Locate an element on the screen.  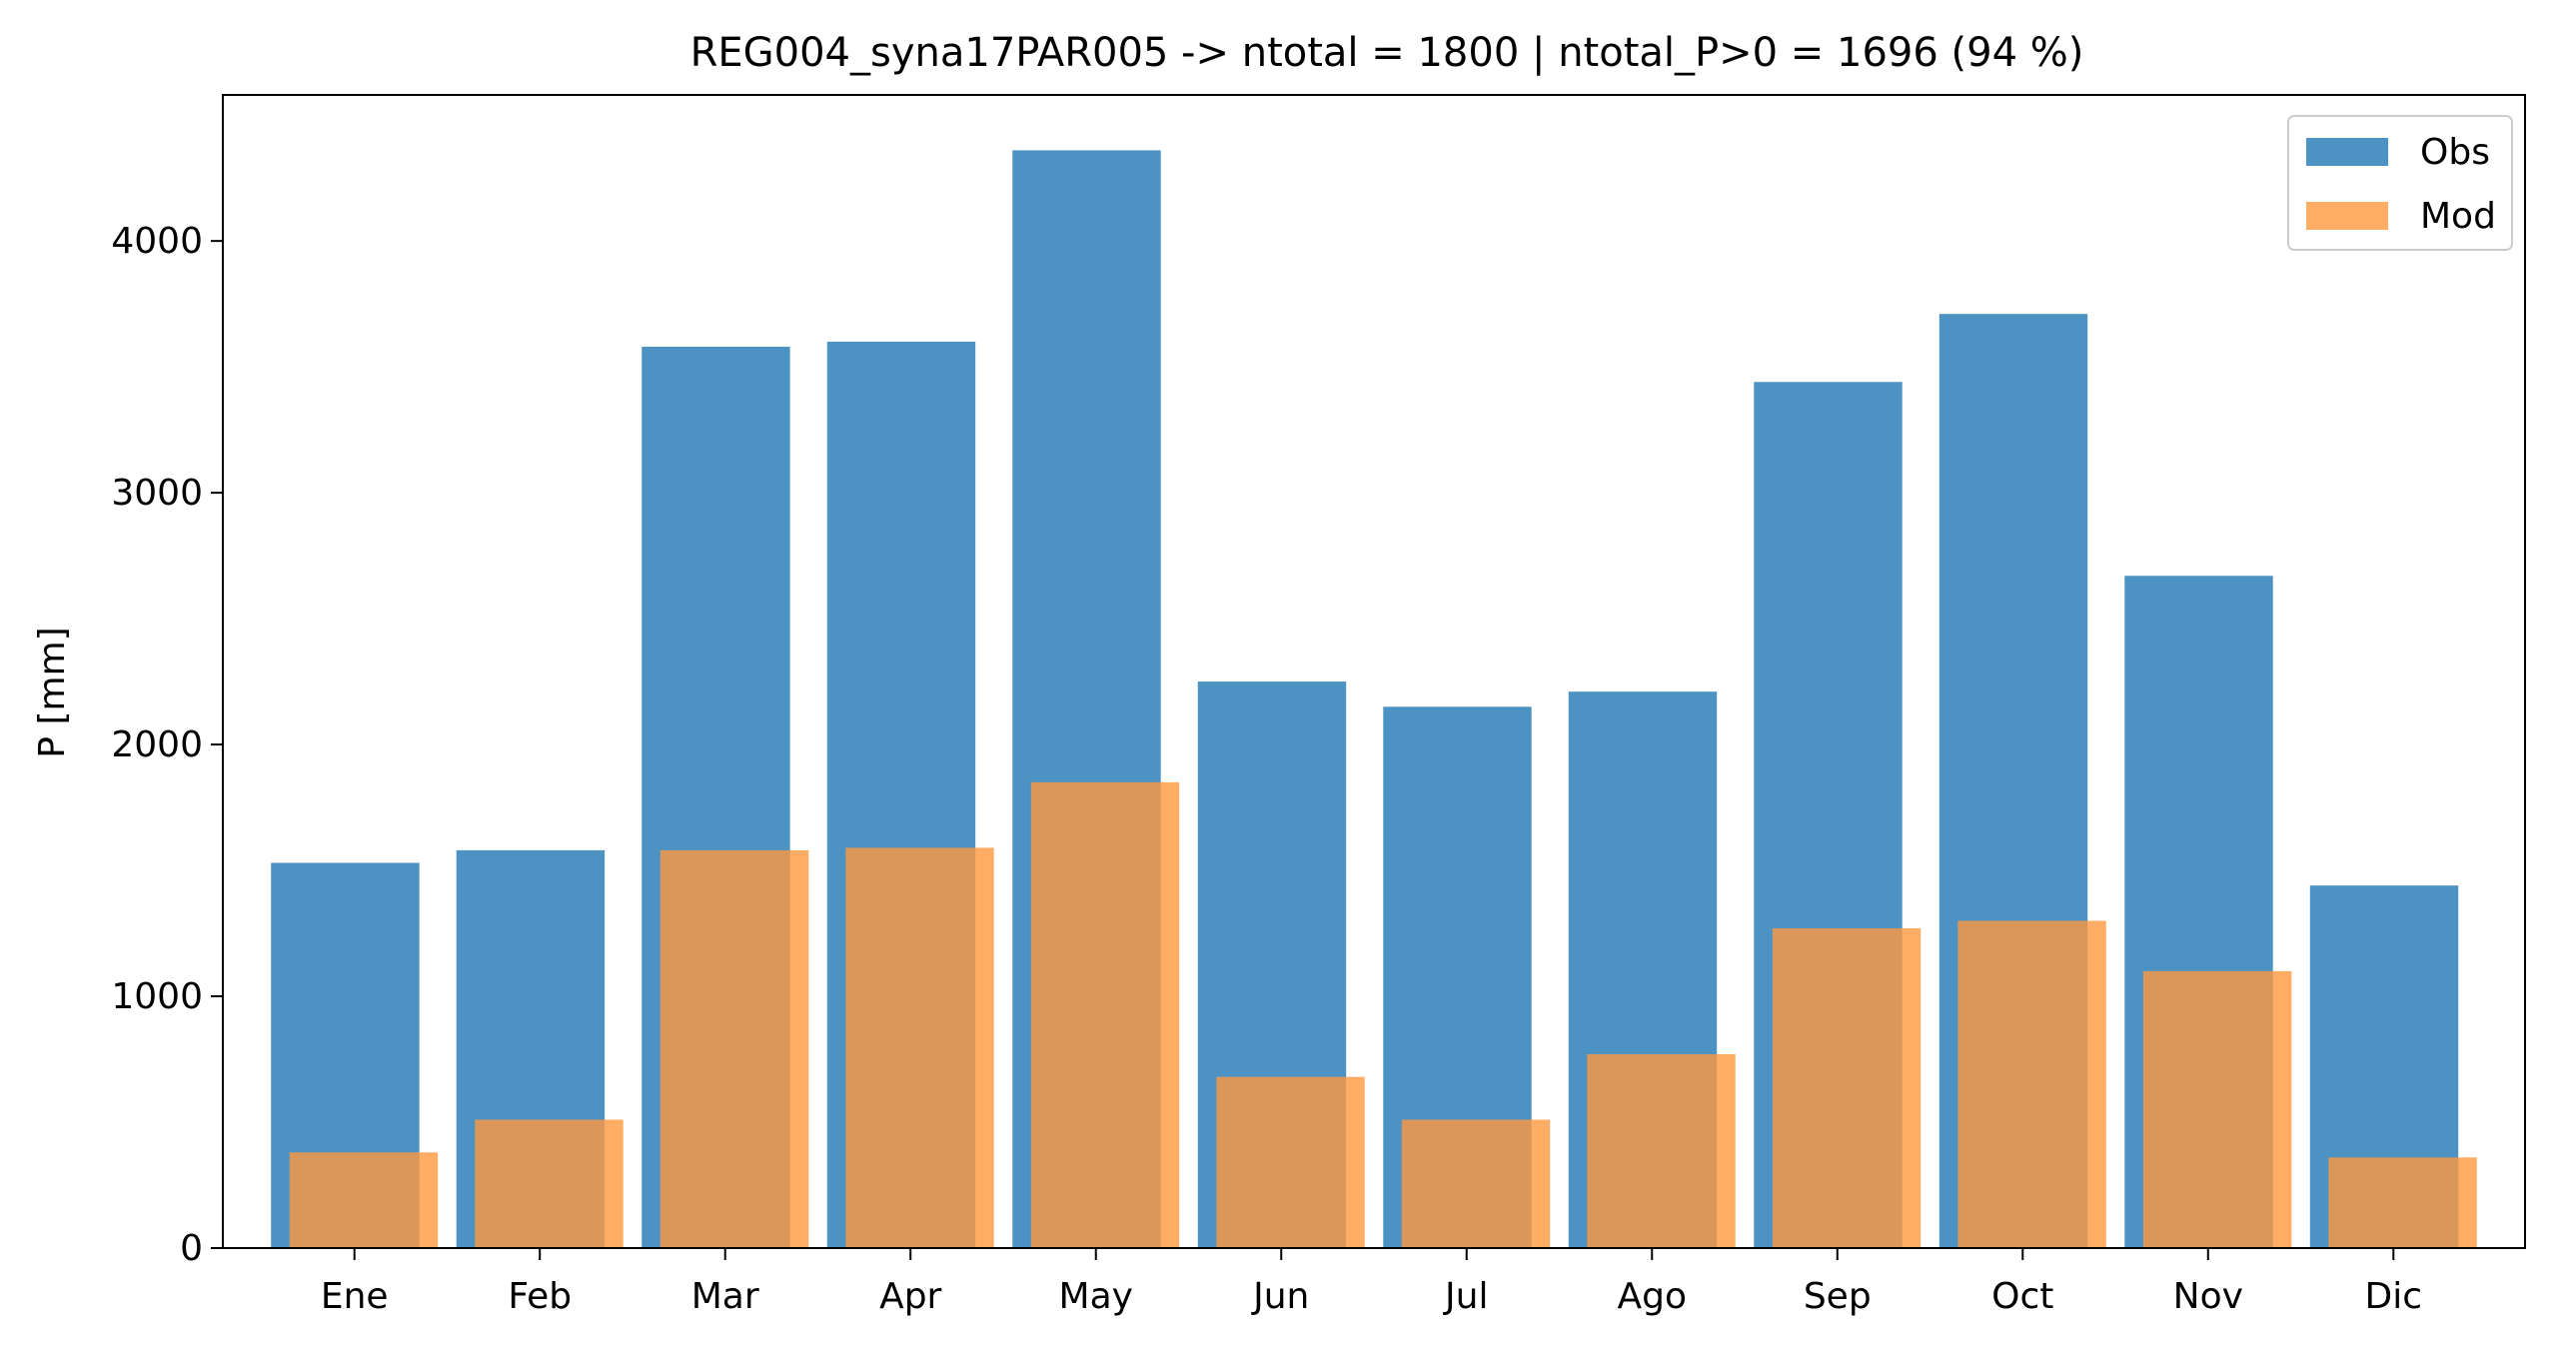
x-tick-label: Feb is located at coordinates (540, 1296).